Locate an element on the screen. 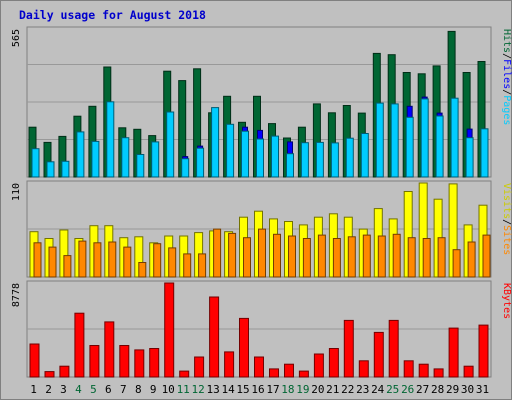  x-tick-label: 28 is located at coordinates (437, 389).